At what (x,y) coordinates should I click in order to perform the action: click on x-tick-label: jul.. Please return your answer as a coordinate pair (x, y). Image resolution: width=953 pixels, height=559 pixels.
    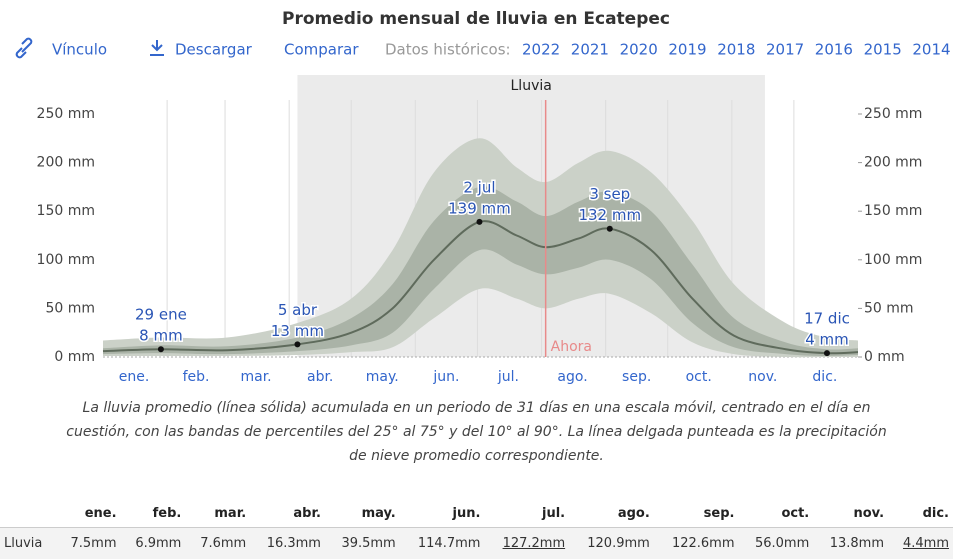
    Looking at the image, I should click on (508, 377).